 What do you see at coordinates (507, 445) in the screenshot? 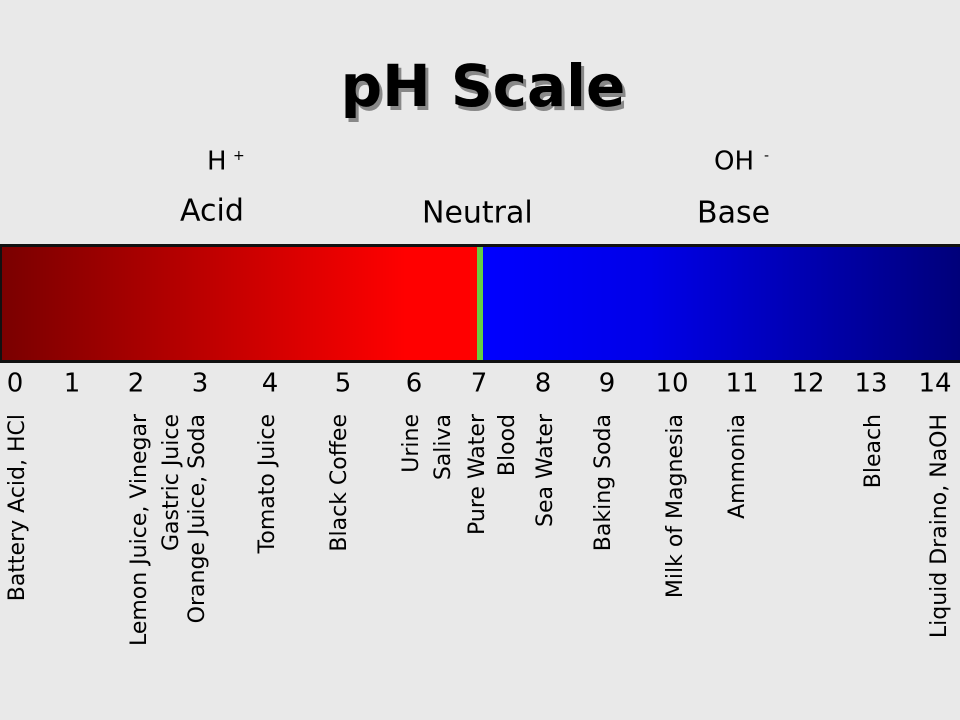
I see `substance-label: Blood` at bounding box center [507, 445].